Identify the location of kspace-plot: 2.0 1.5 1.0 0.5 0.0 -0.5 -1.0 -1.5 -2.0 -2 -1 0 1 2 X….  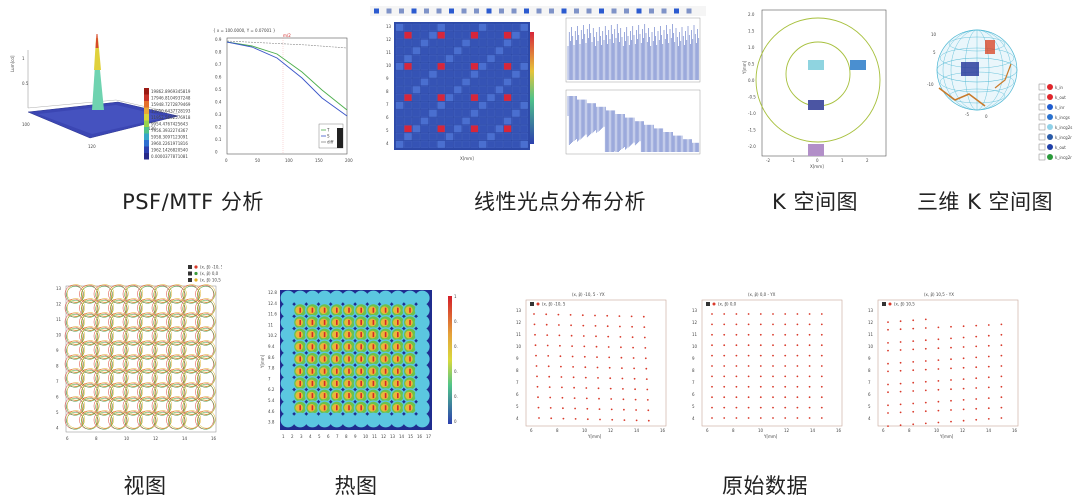
(815, 87).